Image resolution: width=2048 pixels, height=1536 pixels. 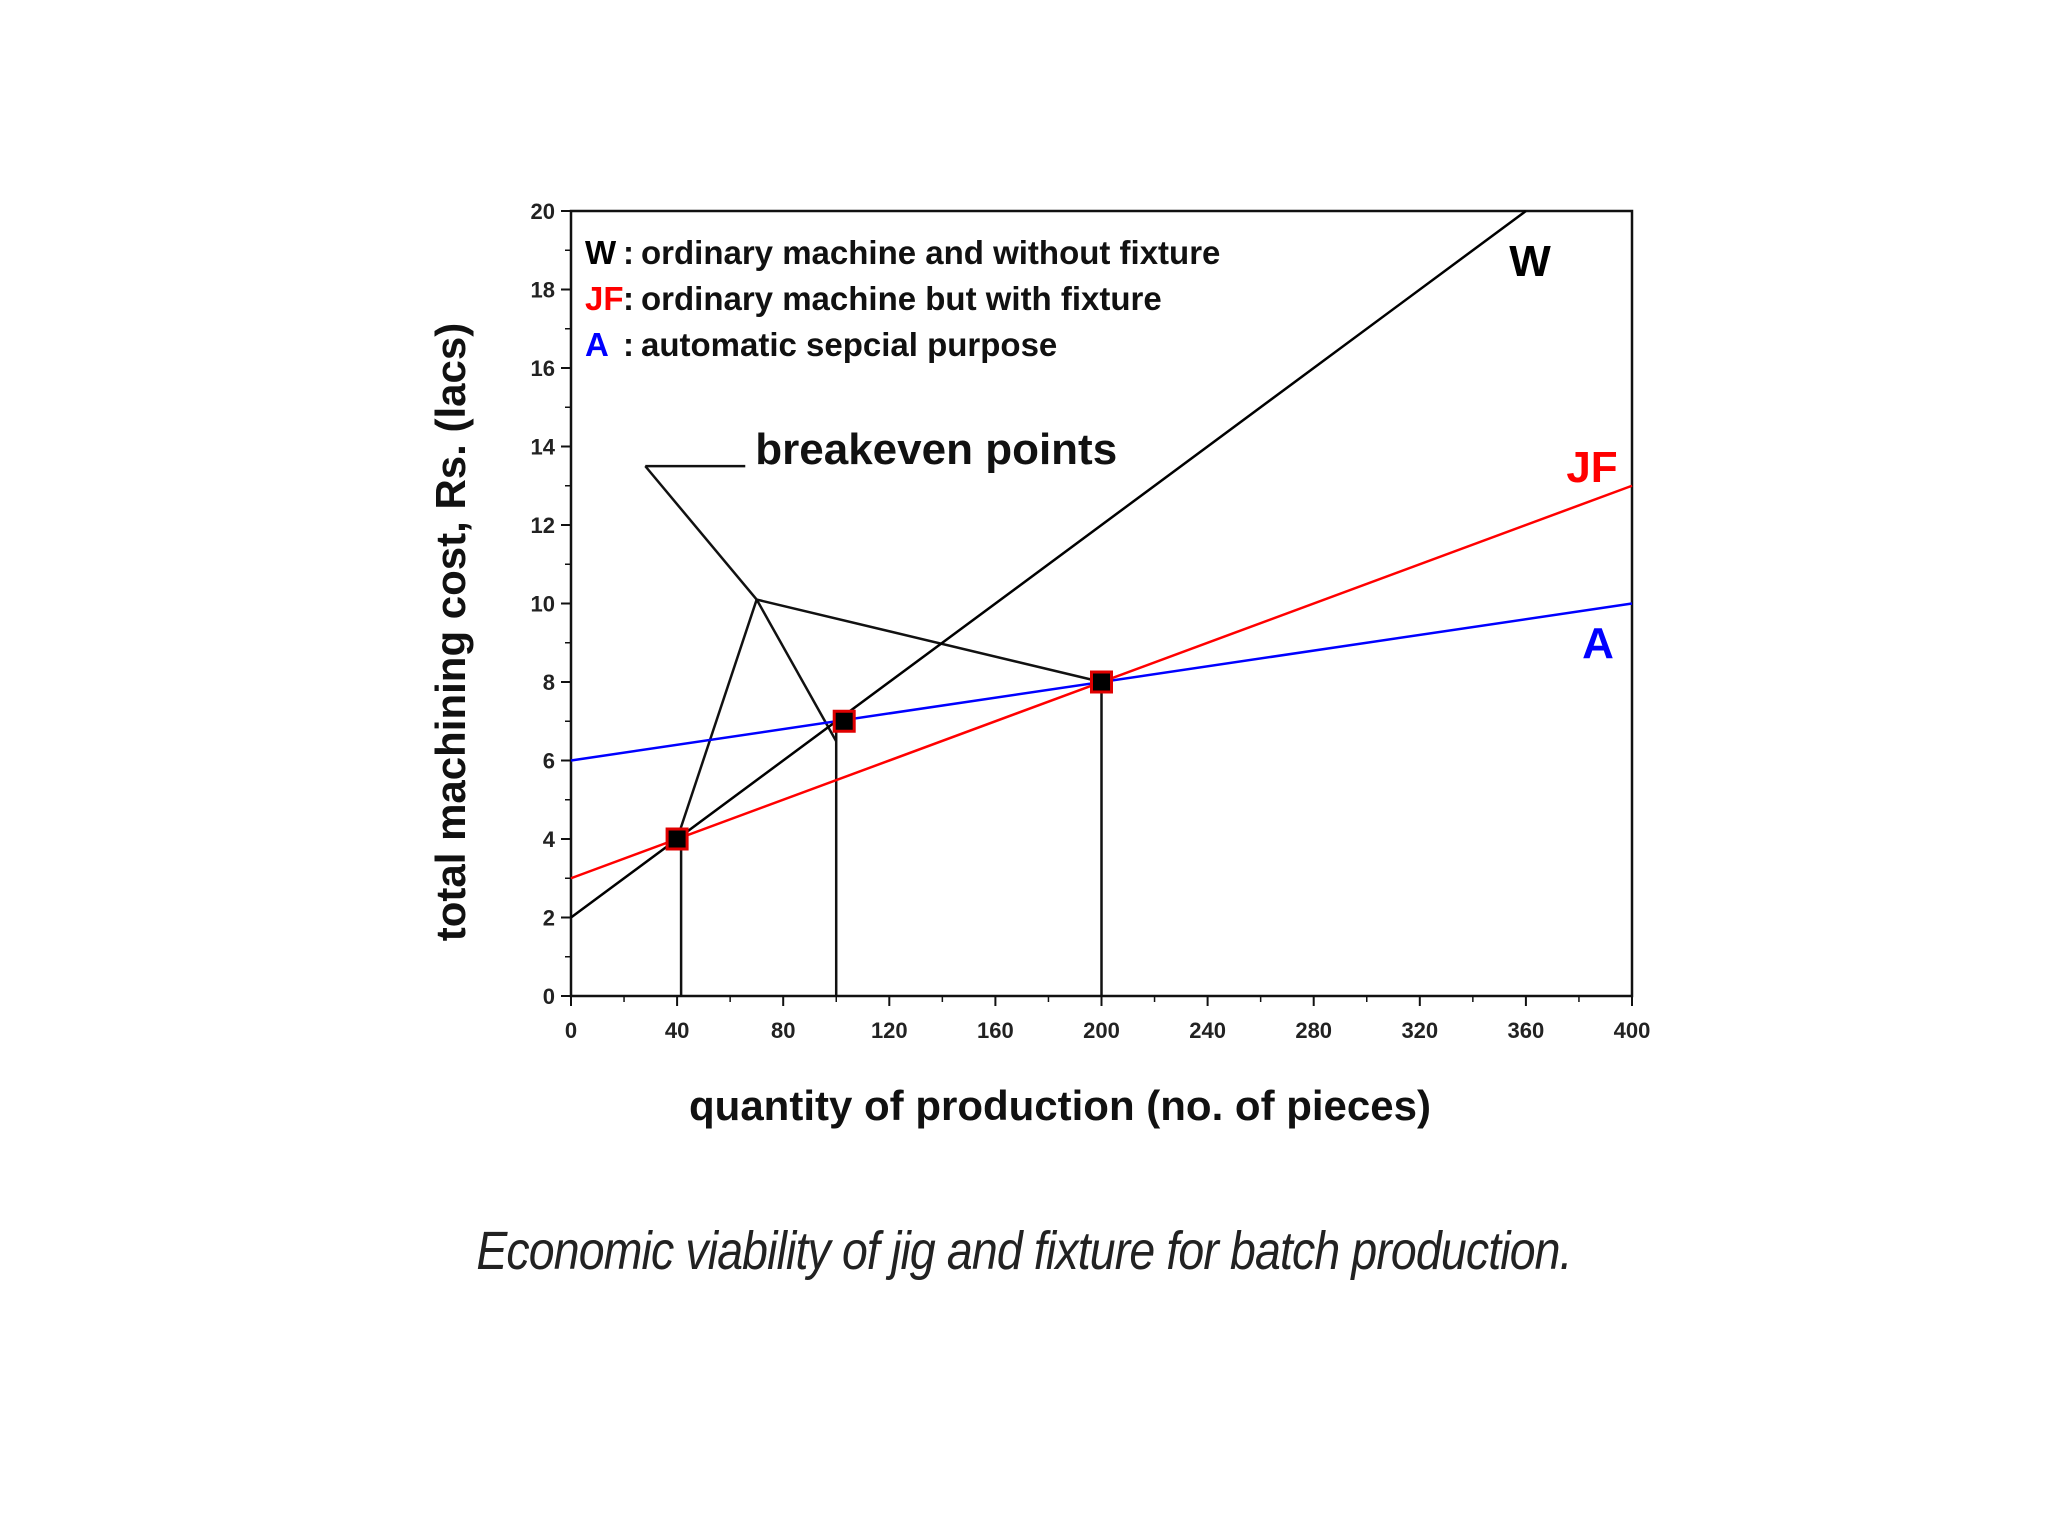 What do you see at coordinates (1591, 467) in the screenshot?
I see `series-tag-jf: JF` at bounding box center [1591, 467].